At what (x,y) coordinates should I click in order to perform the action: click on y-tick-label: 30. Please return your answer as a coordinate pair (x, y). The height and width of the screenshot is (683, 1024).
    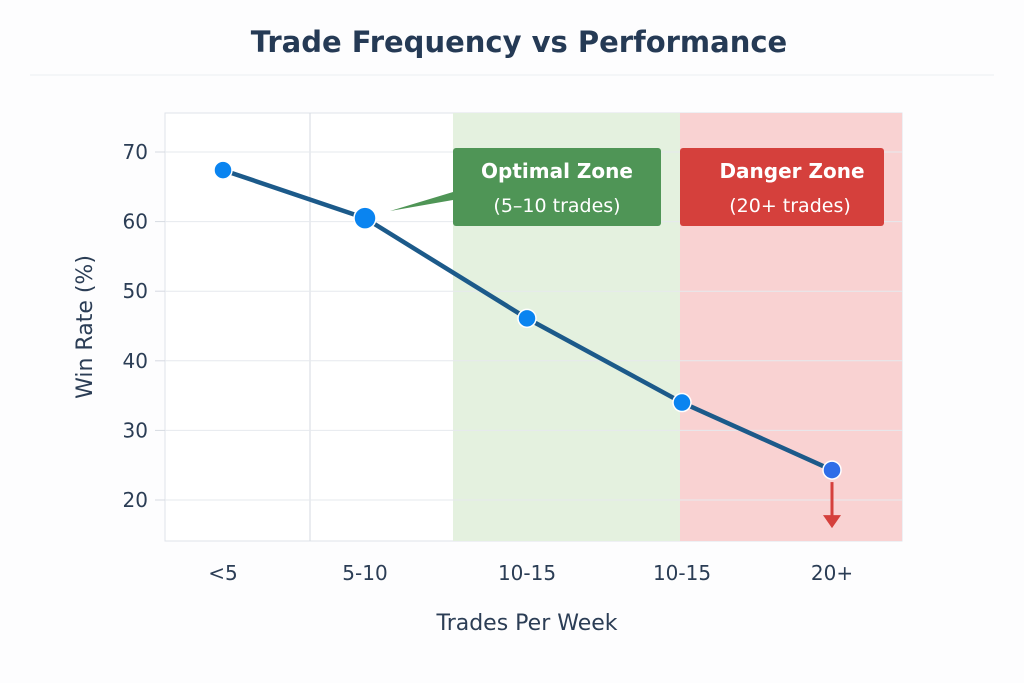
    Looking at the image, I should click on (135, 430).